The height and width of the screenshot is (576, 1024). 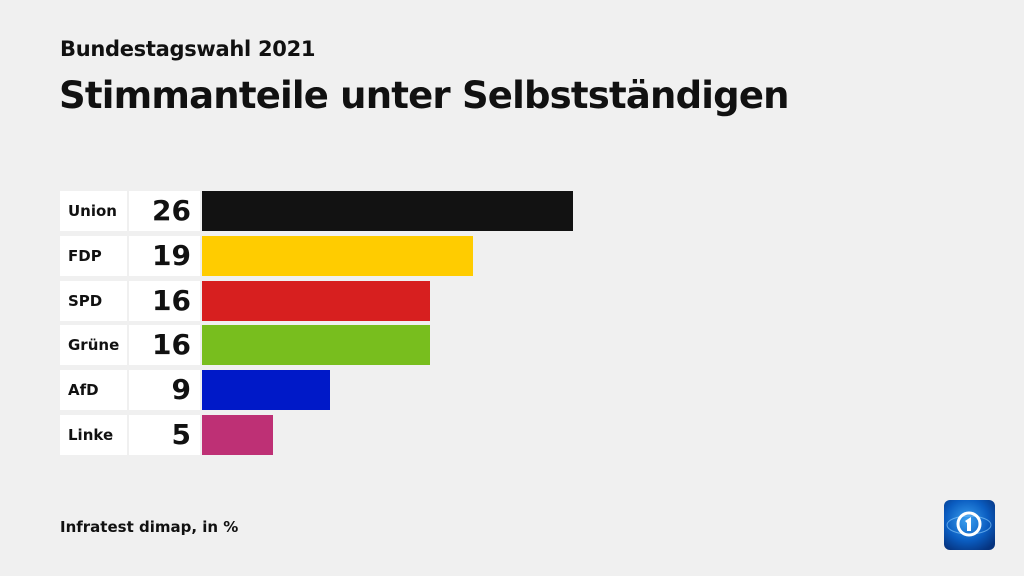 What do you see at coordinates (93, 255) in the screenshot?
I see `category-label: FDP` at bounding box center [93, 255].